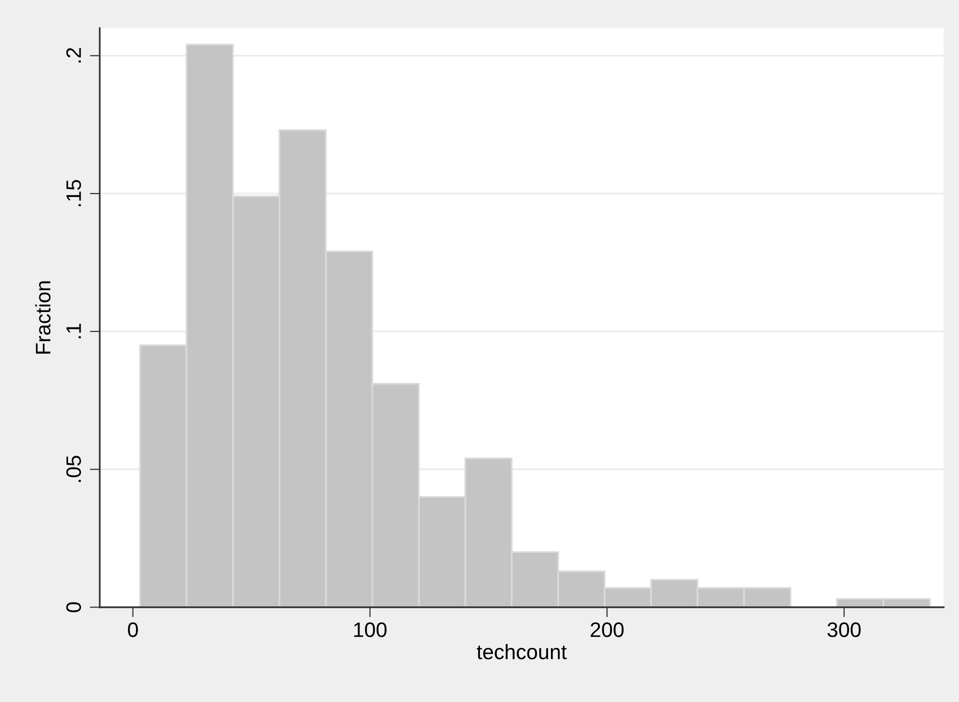 The height and width of the screenshot is (702, 959). Describe the element at coordinates (607, 630) in the screenshot. I see `x-tick-label: 200` at that location.